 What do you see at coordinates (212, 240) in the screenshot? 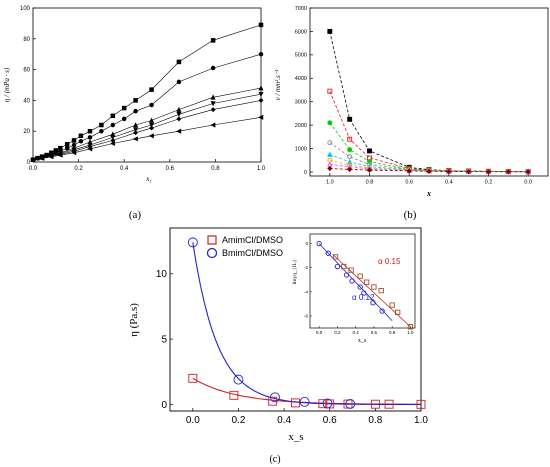
I see `legend-marker-amimcl` at bounding box center [212, 240].